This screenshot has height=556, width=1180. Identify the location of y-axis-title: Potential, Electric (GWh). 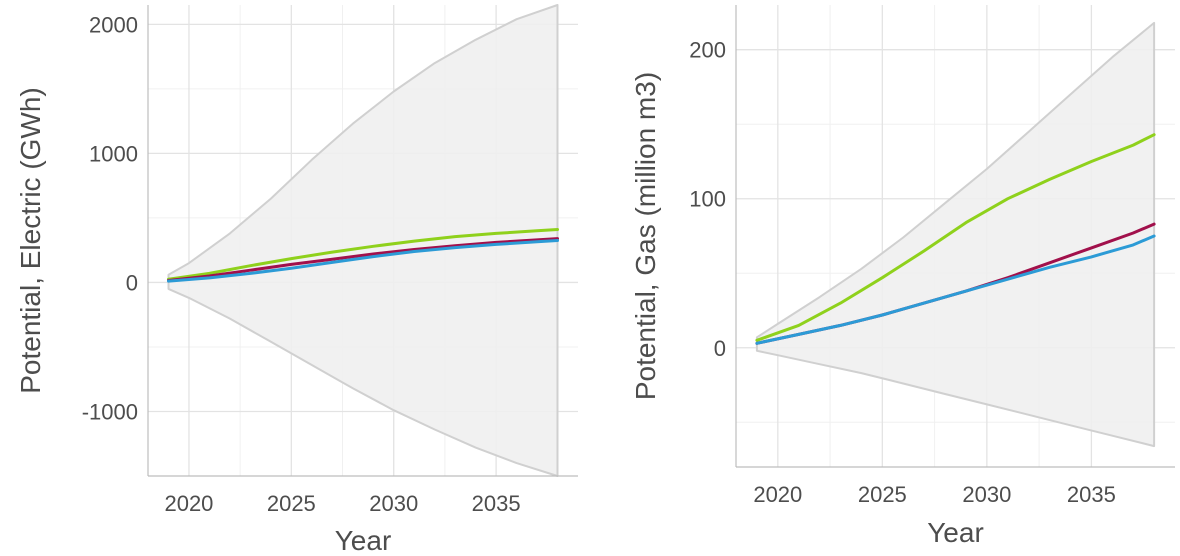
(30, 240).